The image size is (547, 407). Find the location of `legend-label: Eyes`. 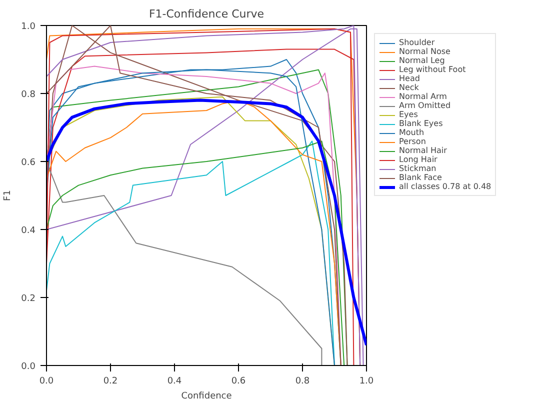

legend-label: Eyes is located at coordinates (409, 114).